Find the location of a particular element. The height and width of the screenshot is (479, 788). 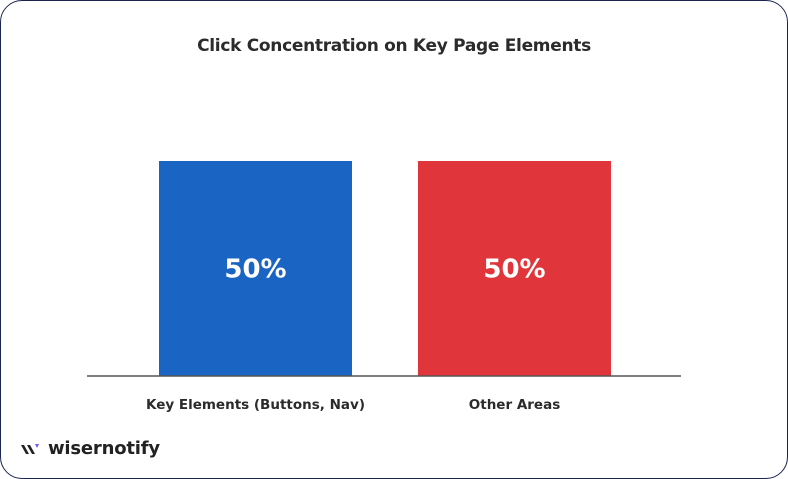

category-label: Key Elements (Buttons, Nav) is located at coordinates (255, 405).